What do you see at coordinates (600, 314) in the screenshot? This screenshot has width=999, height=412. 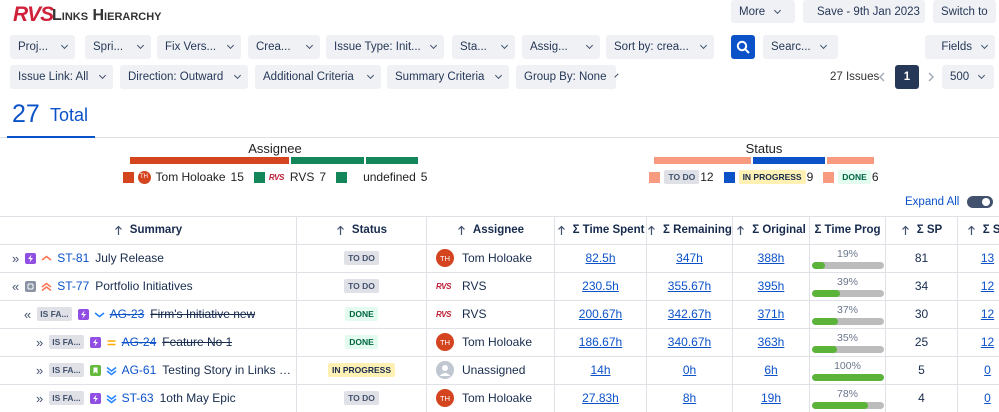 I see `time-value: 200.67h` at bounding box center [600, 314].